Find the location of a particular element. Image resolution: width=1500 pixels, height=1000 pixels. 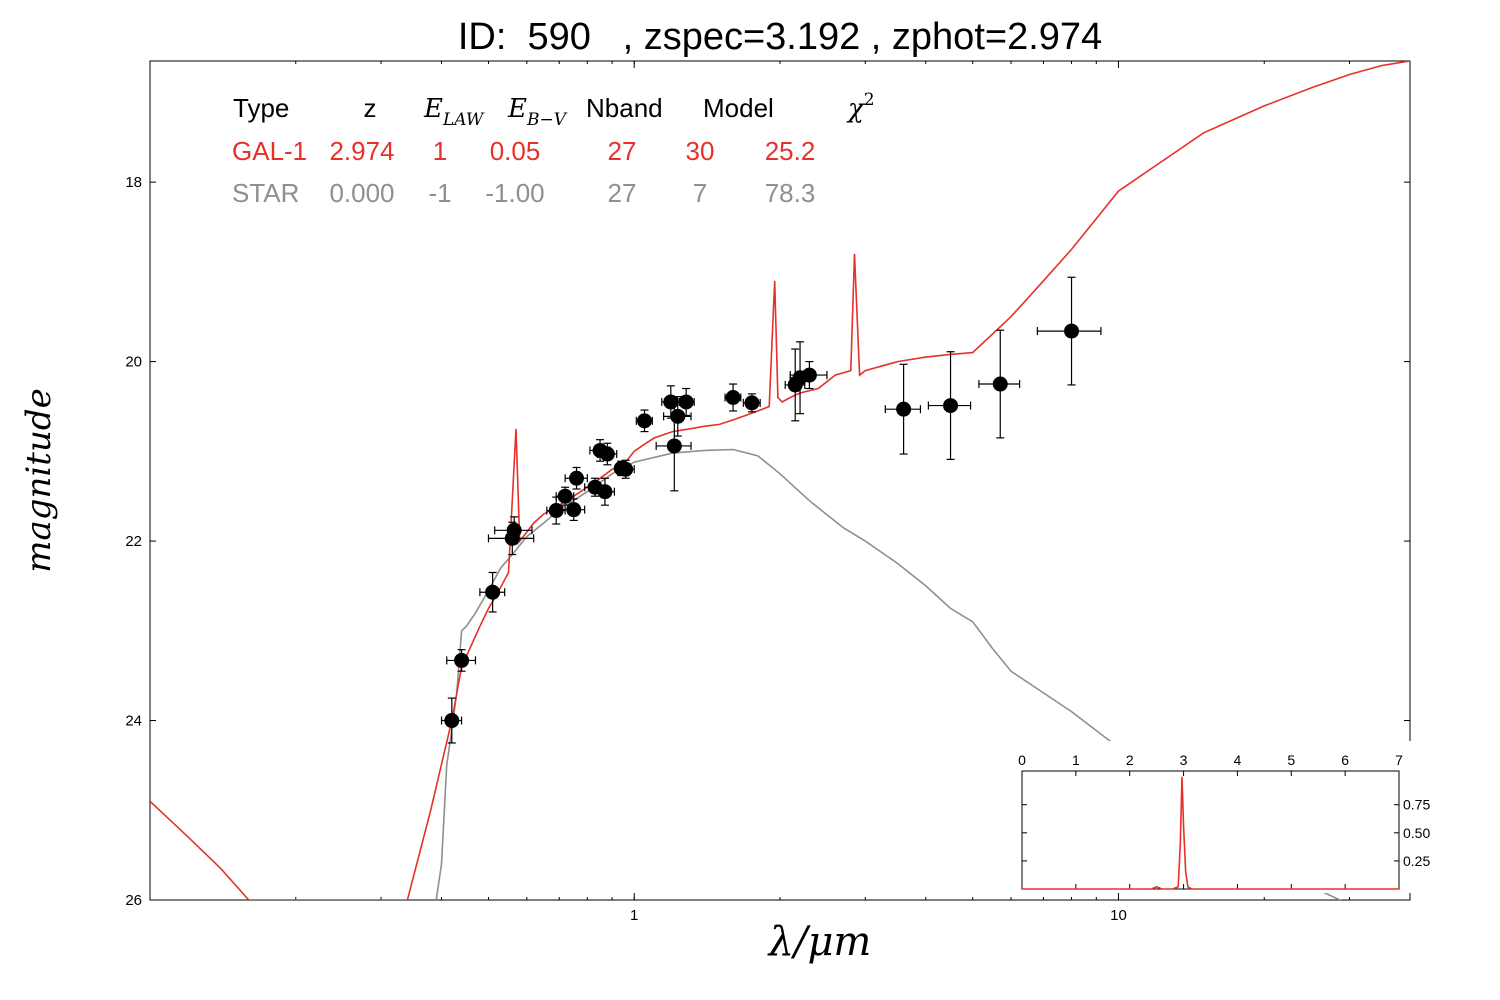

table-header: ELAW is located at coordinates (454, 112).